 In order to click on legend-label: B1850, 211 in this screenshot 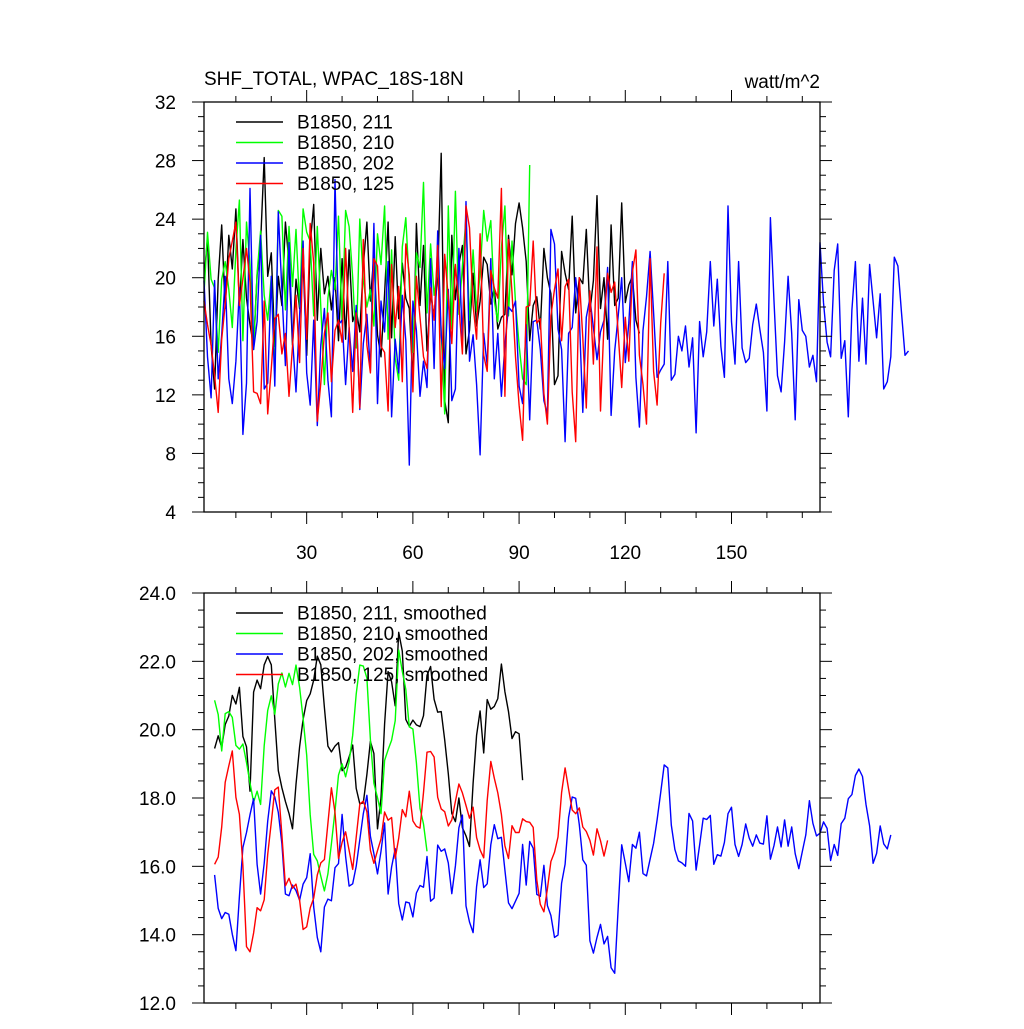, I will do `click(345, 123)`.